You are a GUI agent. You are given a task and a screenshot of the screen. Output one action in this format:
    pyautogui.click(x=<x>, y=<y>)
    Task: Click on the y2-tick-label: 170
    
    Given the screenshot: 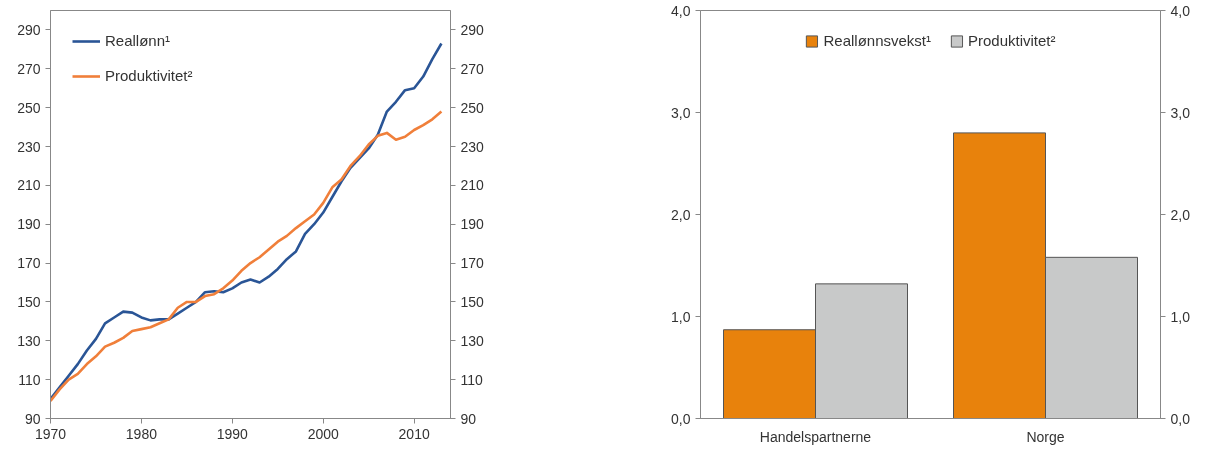 What is the action you would take?
    pyautogui.click(x=472, y=263)
    